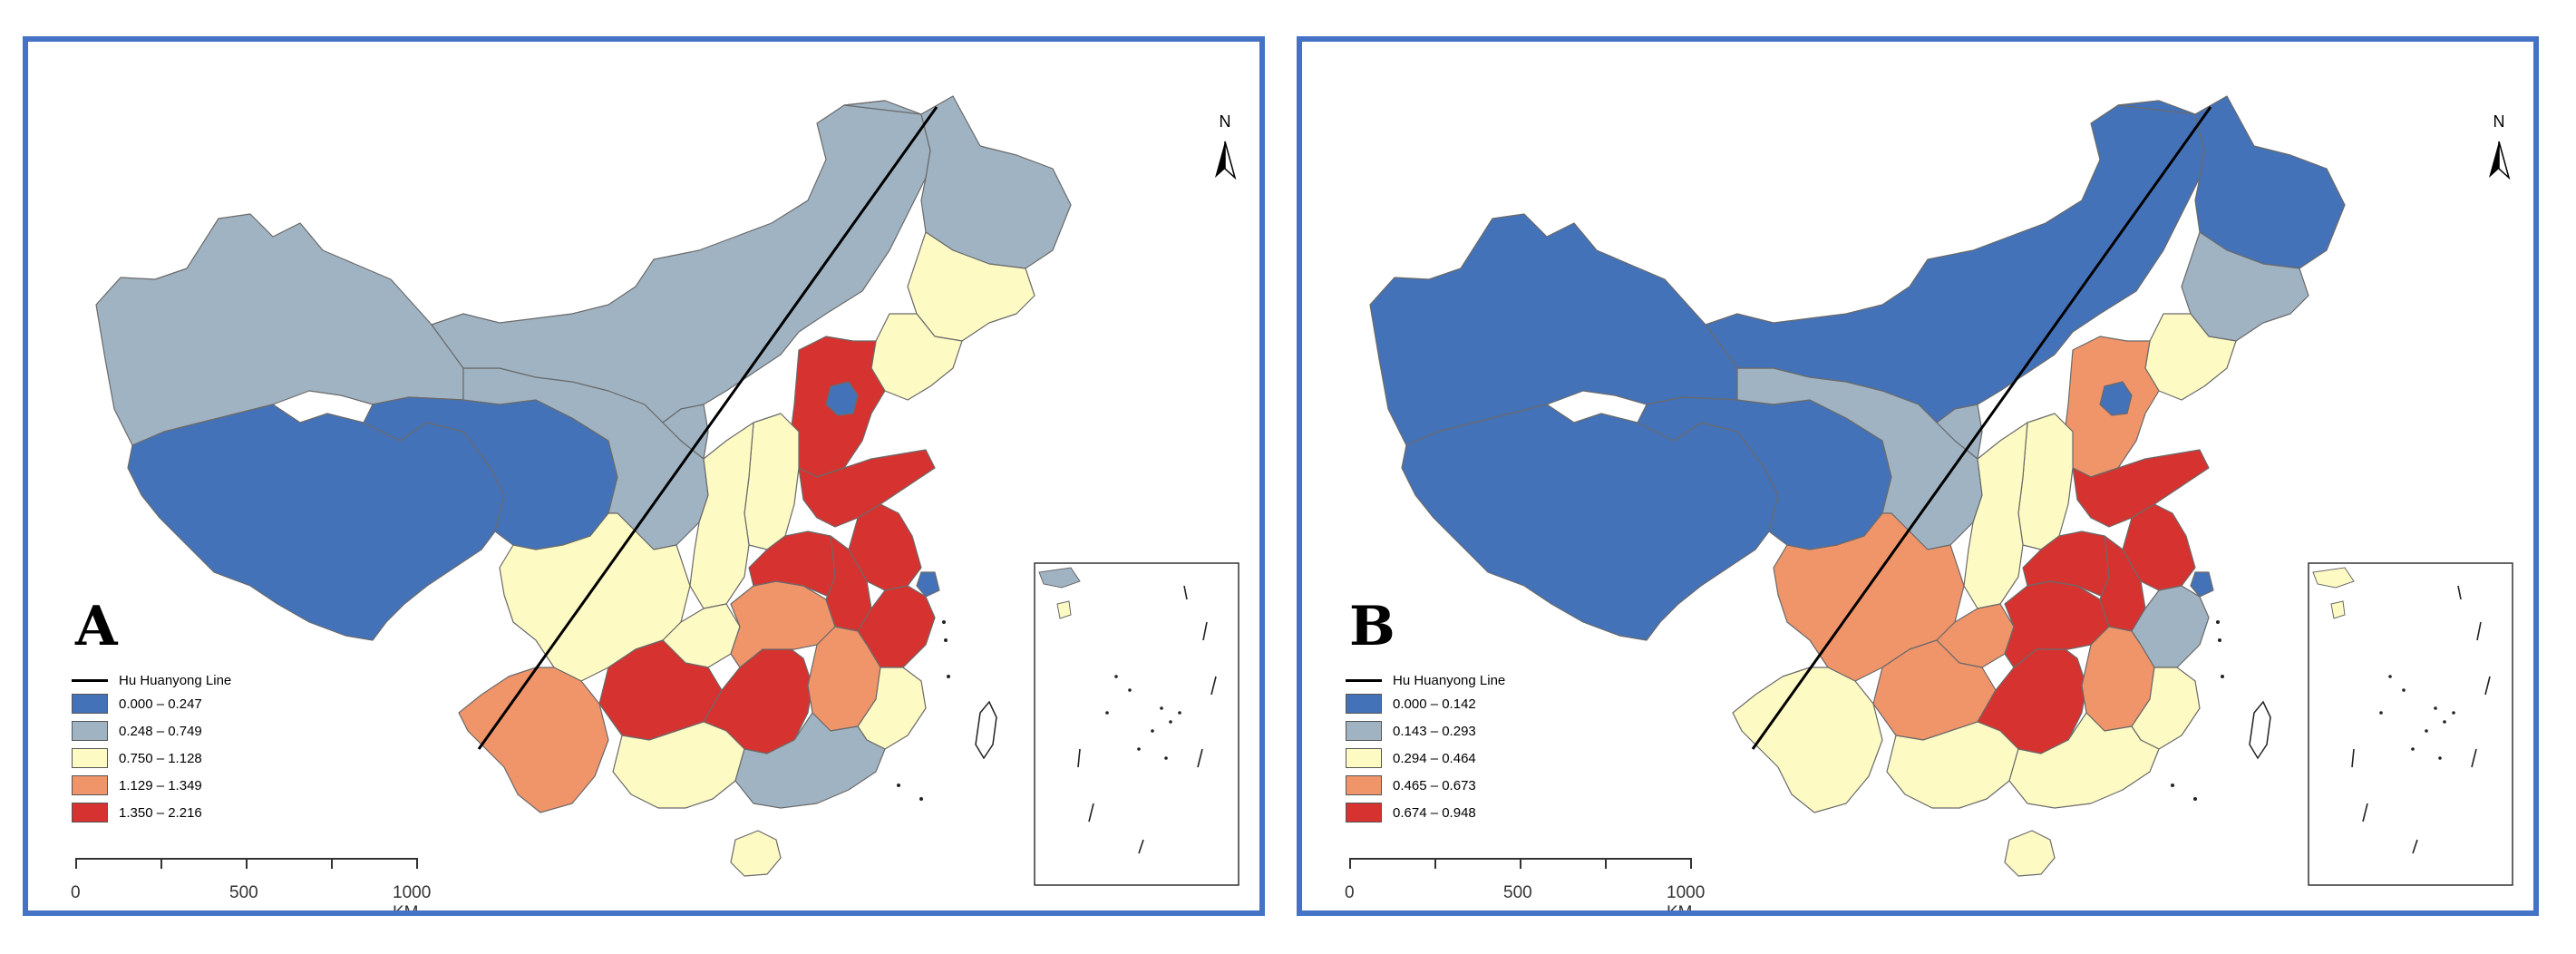 The height and width of the screenshot is (954, 2576). Describe the element at coordinates (756, 853) in the screenshot. I see `province-hainan` at that location.